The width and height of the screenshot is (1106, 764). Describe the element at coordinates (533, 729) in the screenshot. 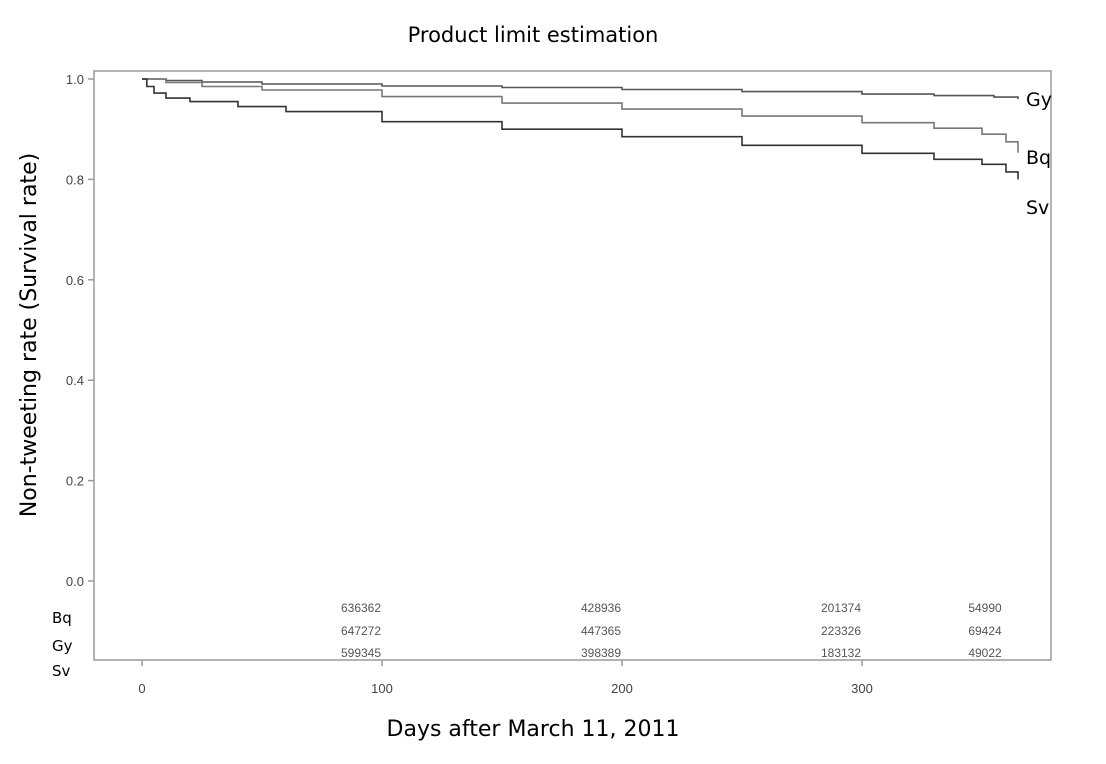

I see `x-axis-label: Days after March 11, 2011` at that location.